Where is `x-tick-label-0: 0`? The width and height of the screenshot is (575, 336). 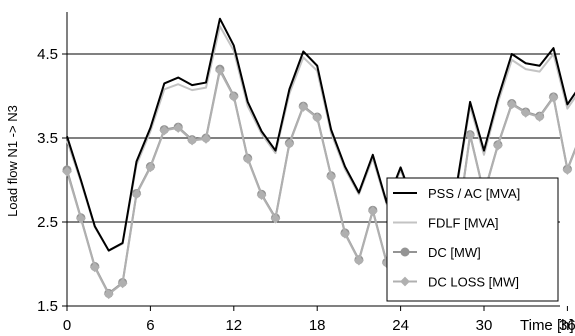
x-tick-label-0: 0 is located at coordinates (67, 325).